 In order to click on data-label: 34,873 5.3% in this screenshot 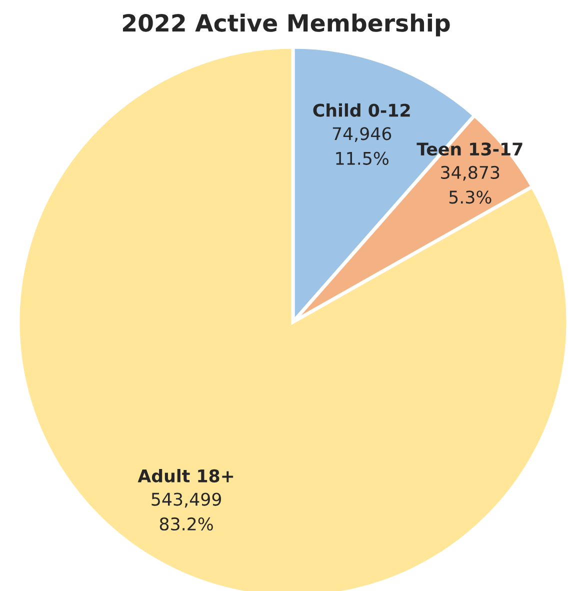, I will do `click(470, 185)`.